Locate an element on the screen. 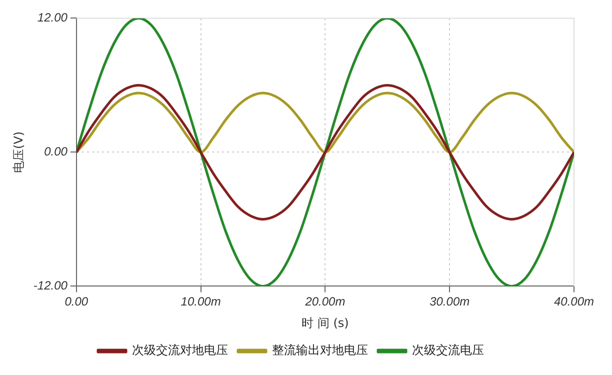 Image resolution: width=612 pixels, height=375 pixels. y-tick-label: -12.00 is located at coordinates (50, 285).